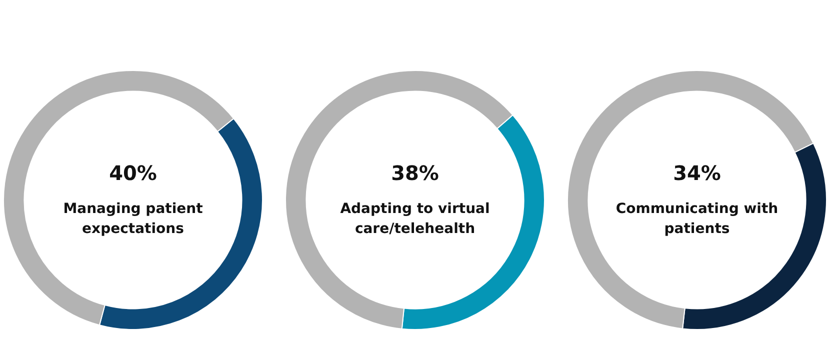 This screenshot has width=832, height=350. I want to click on data-label: 38%, so click(415, 173).